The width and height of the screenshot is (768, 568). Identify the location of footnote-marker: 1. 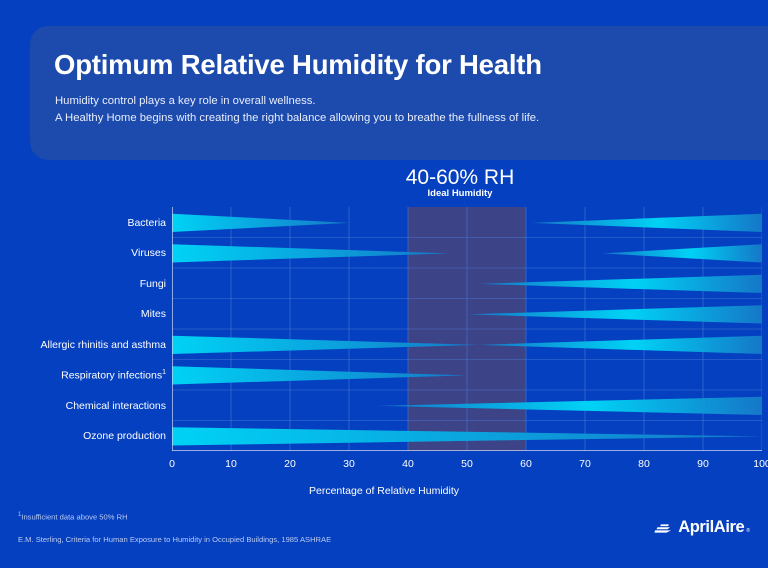
(20, 515).